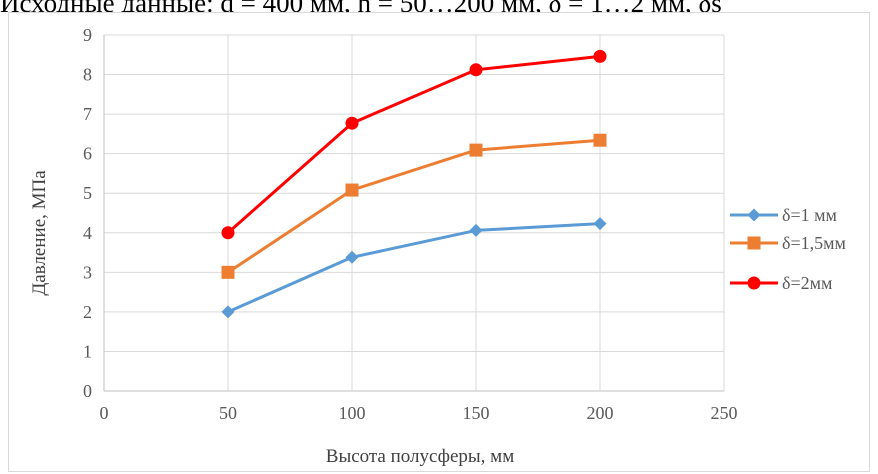 This screenshot has height=474, width=878. I want to click on y-tick-label: 6, so click(87, 154).